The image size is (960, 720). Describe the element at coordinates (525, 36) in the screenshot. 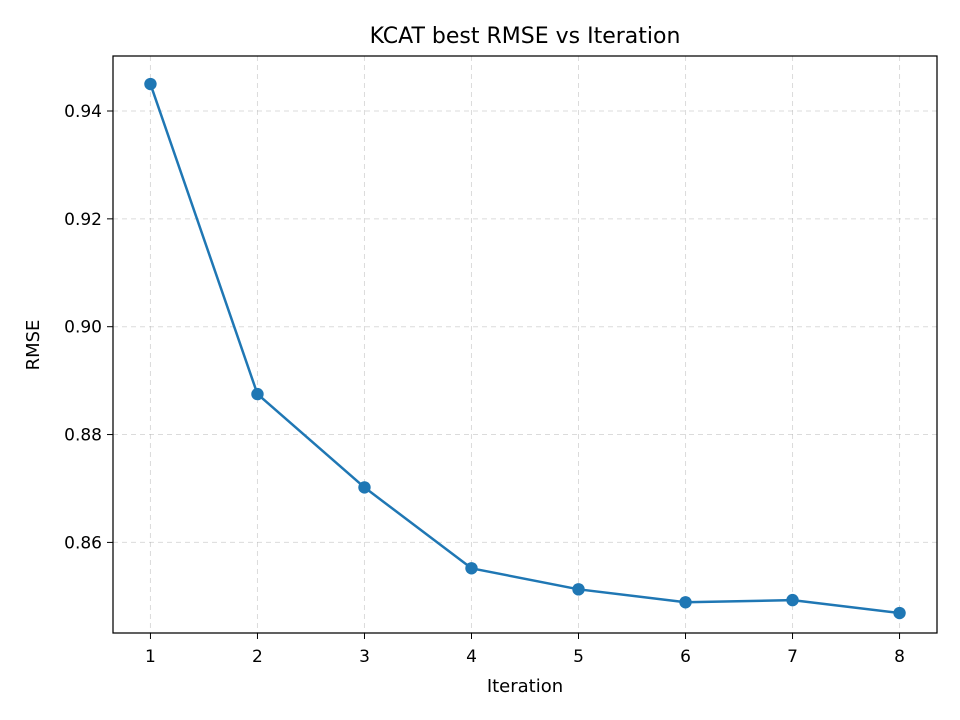

I see `chart-title: KCAT best RMSE vs Iteration` at that location.